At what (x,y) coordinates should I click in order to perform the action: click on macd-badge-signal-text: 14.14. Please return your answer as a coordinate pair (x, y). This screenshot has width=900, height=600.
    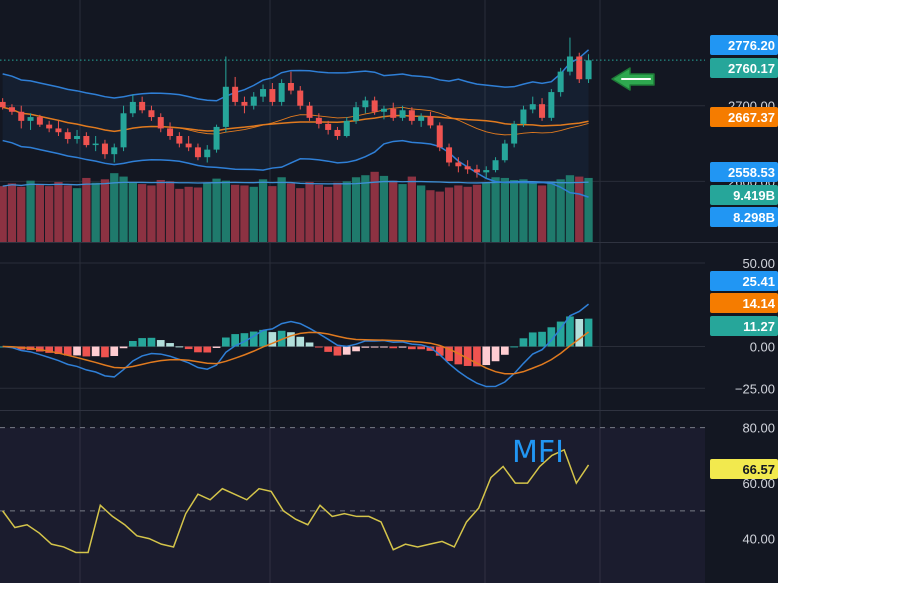
    Looking at the image, I should click on (758, 303).